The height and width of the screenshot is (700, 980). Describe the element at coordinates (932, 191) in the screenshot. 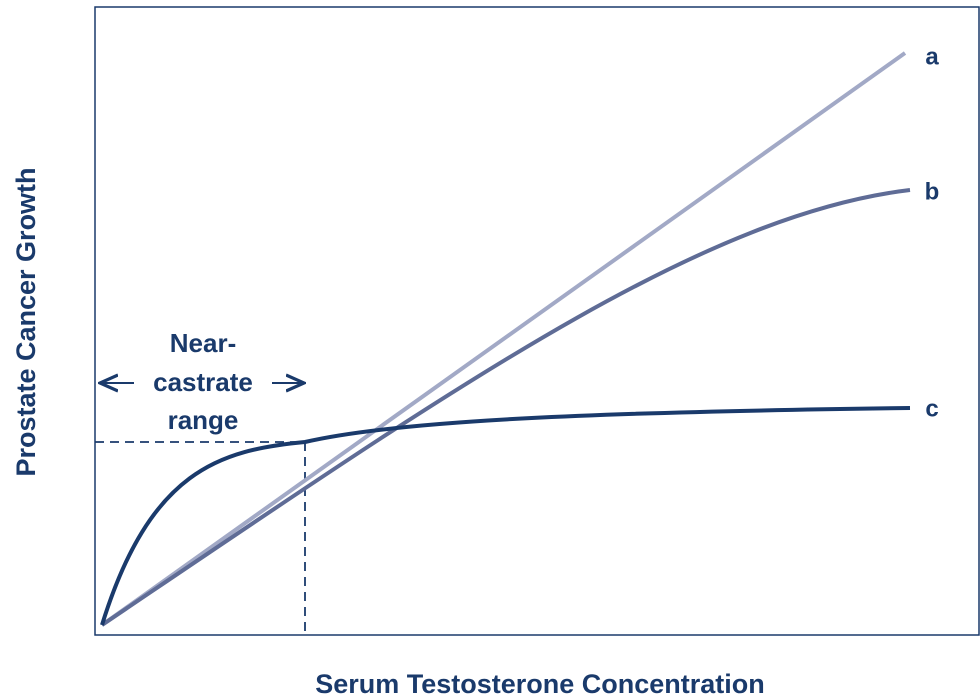

I see `curve-label: b` at that location.